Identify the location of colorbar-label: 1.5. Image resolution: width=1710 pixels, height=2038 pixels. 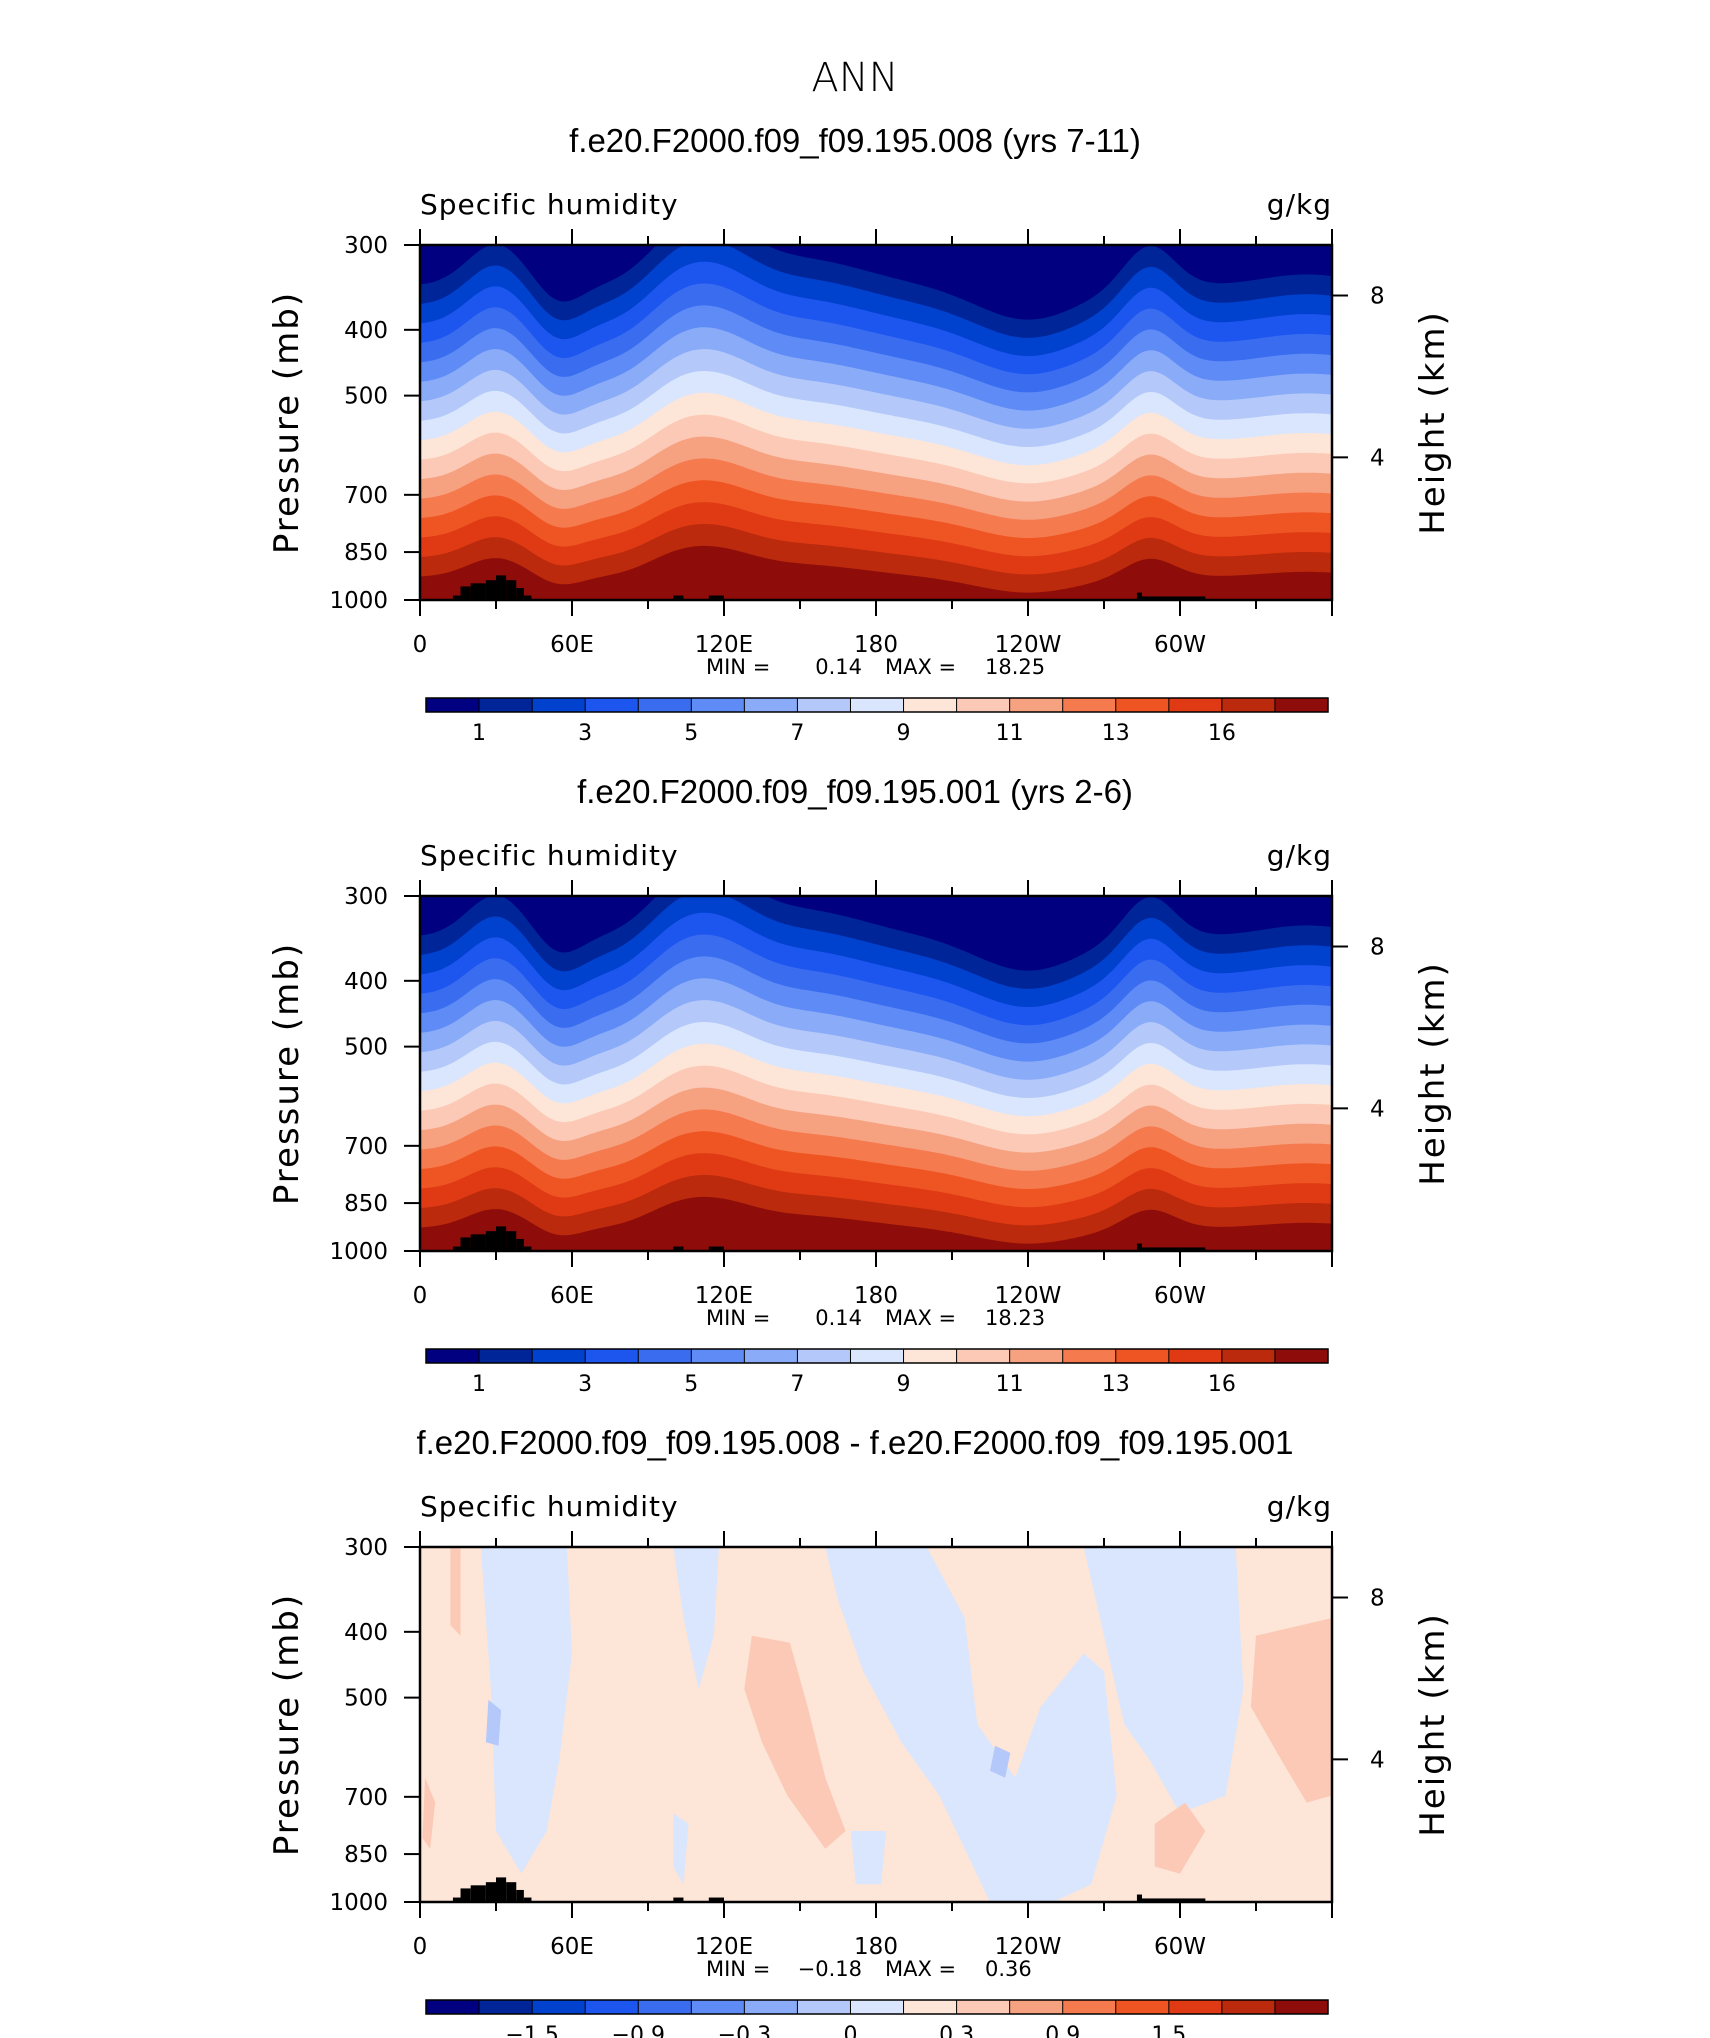
(1168, 2030).